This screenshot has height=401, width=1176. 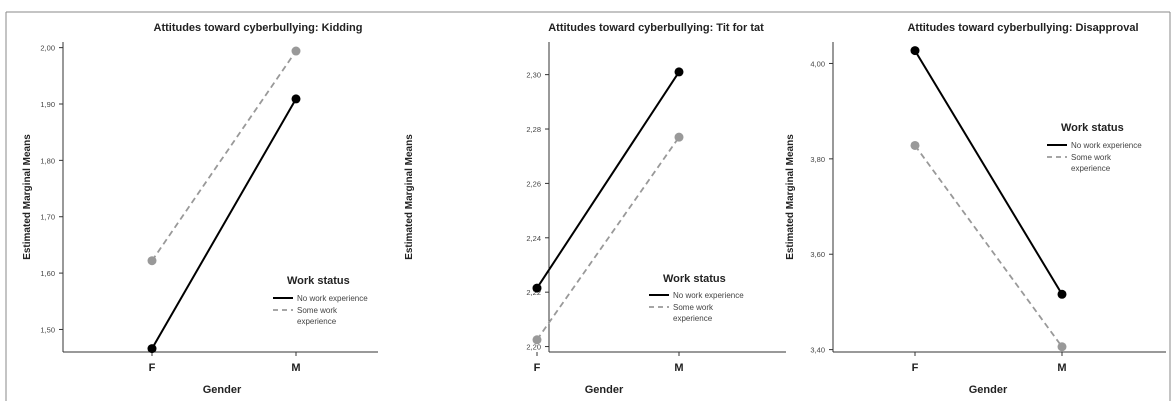 What do you see at coordinates (258, 28) in the screenshot?
I see `chart-title: Attitudes toward cyberbullying: Kidding` at bounding box center [258, 28].